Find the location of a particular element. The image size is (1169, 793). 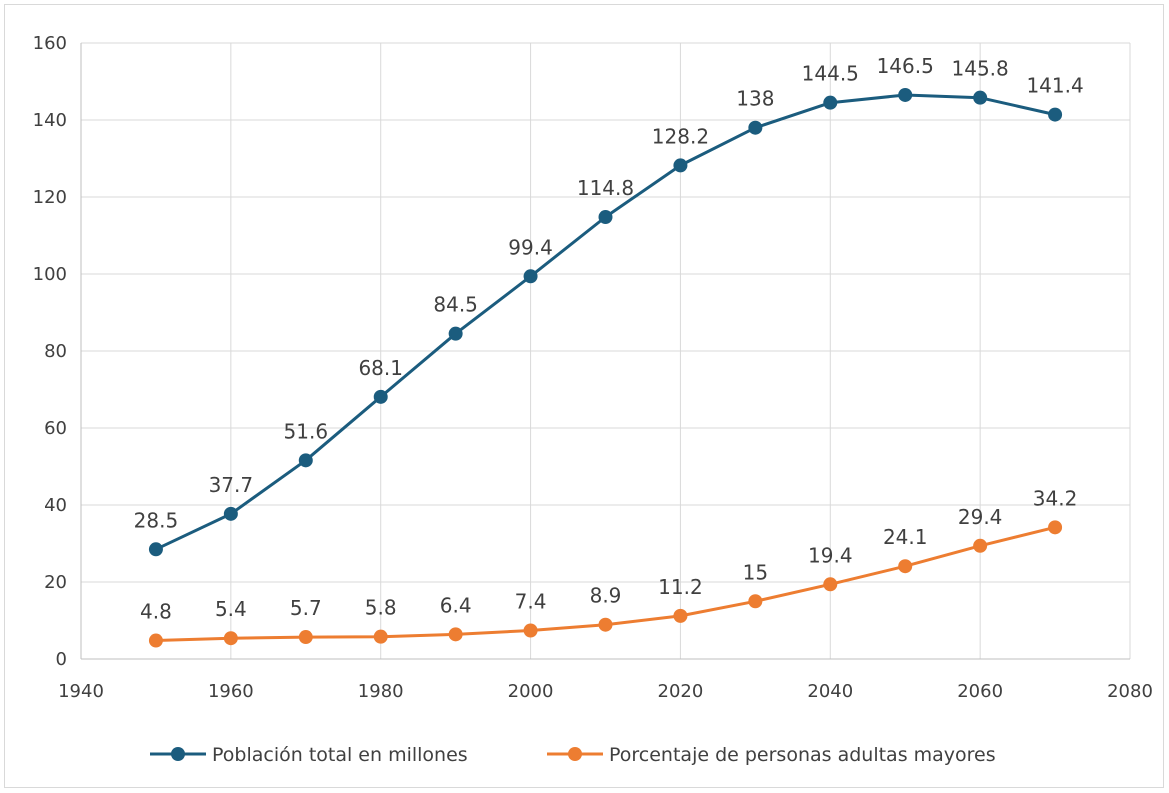

series-0-point-2030 is located at coordinates (755, 127).